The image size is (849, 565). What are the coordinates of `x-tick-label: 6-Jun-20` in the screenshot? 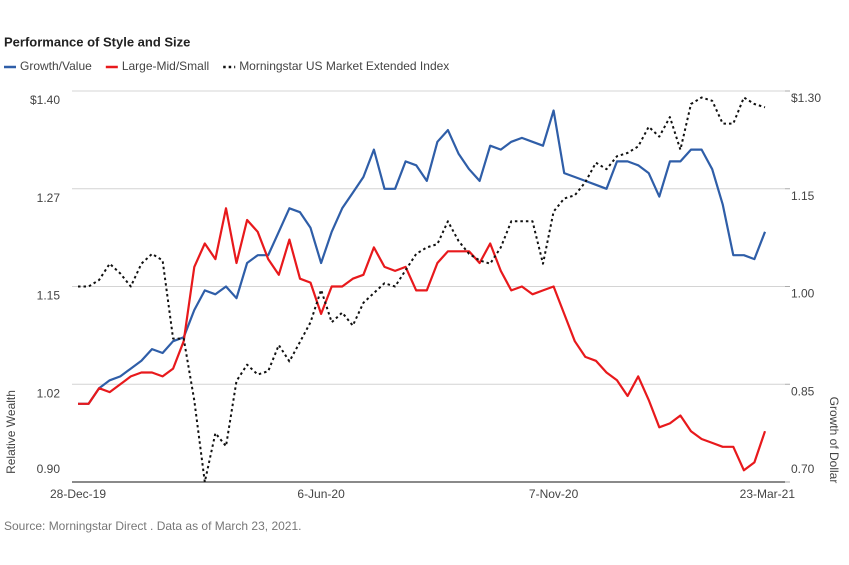 It's located at (321, 494).